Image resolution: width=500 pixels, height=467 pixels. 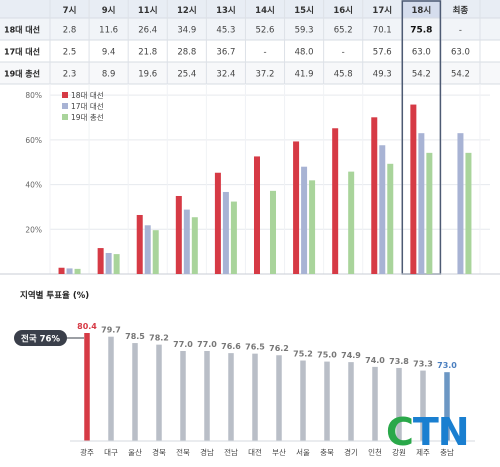 I want to click on region-category-label: 전북, so click(x=183, y=452).